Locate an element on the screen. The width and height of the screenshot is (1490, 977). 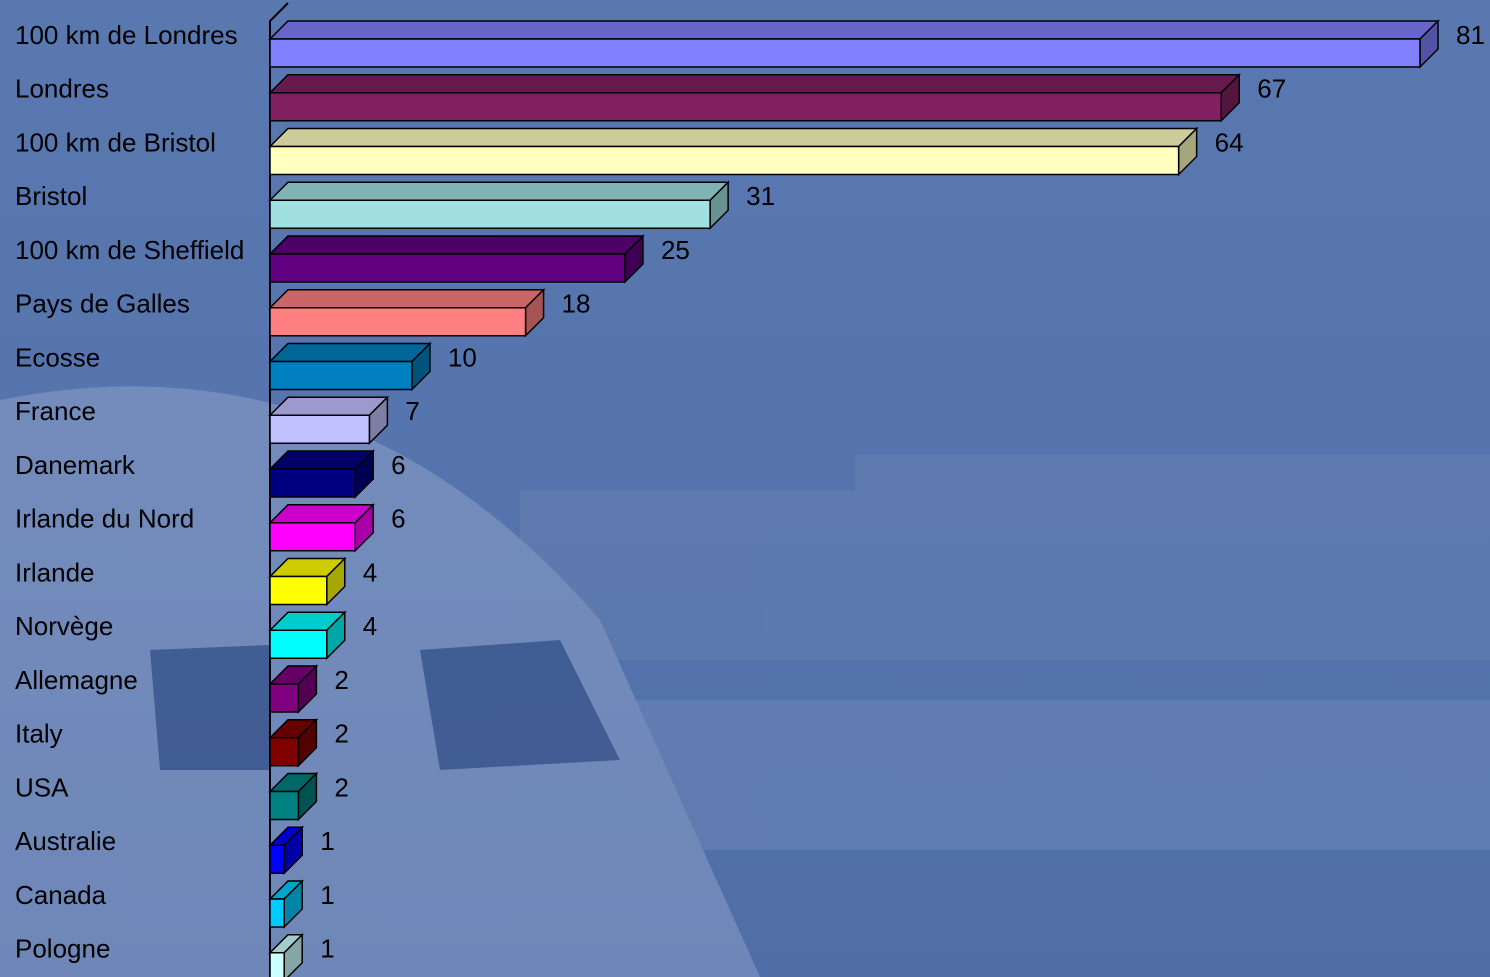
category-label: 100 km de Bristol is located at coordinates (115, 142).